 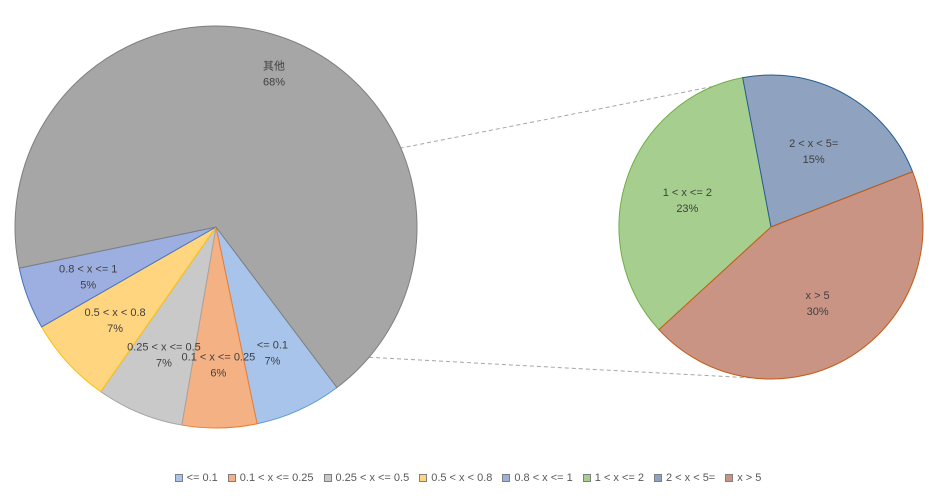 I want to click on data-label-0-5-x-0-8: 0.5 < x < 0.8 7%, so click(x=114, y=321).